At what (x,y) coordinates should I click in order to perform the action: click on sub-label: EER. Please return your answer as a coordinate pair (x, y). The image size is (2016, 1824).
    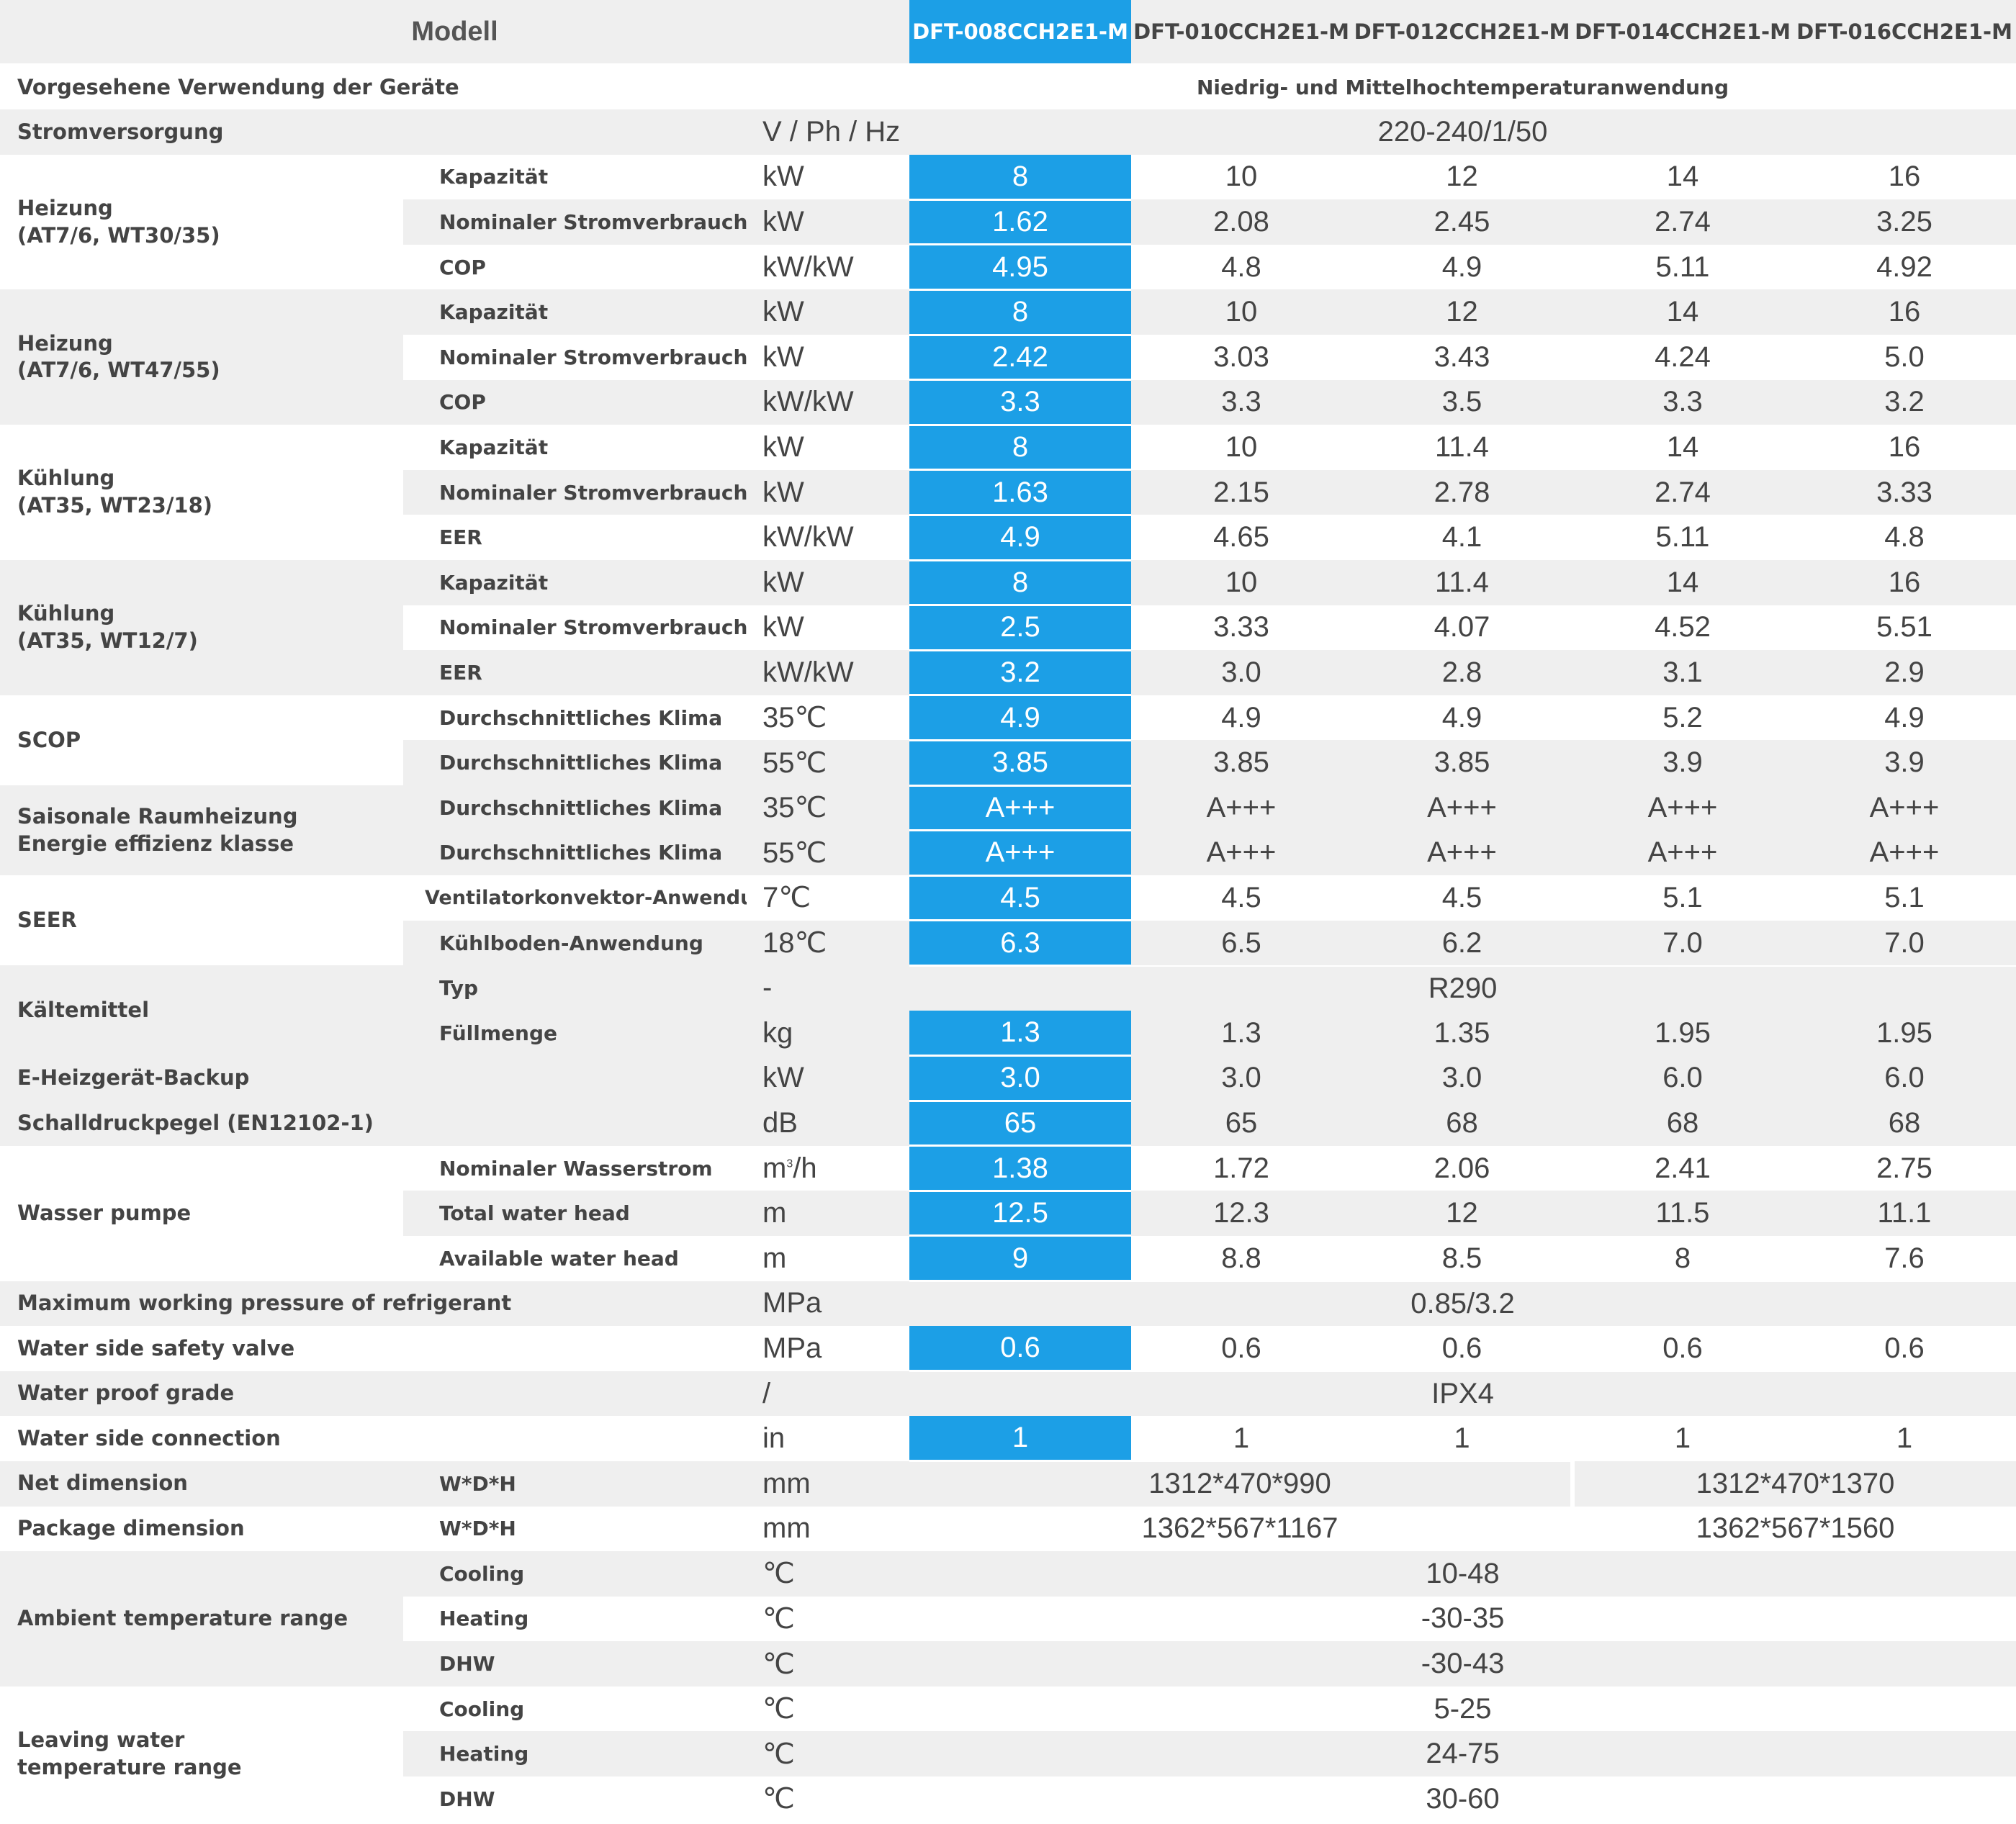
    Looking at the image, I should click on (575, 672).